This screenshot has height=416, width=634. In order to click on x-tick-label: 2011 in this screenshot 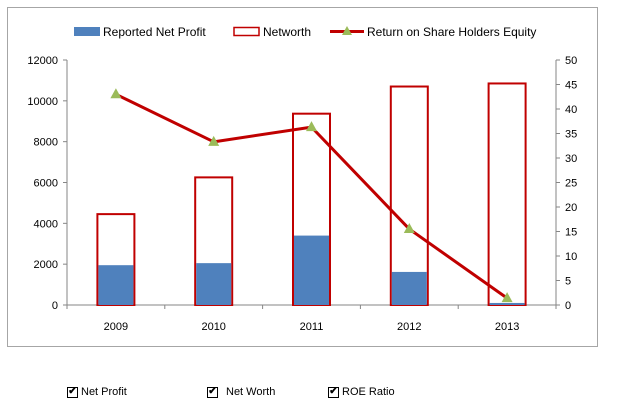, I will do `click(312, 327)`.